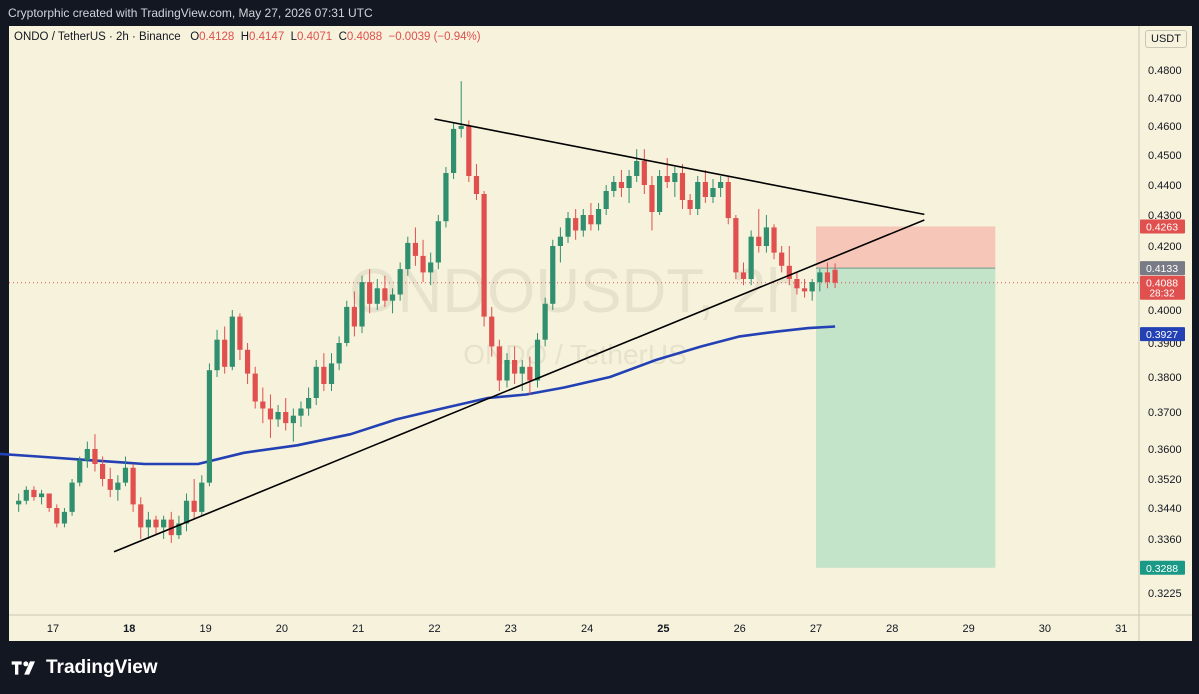  What do you see at coordinates (267, 37) in the screenshot?
I see `high-value: 0.4147` at bounding box center [267, 37].